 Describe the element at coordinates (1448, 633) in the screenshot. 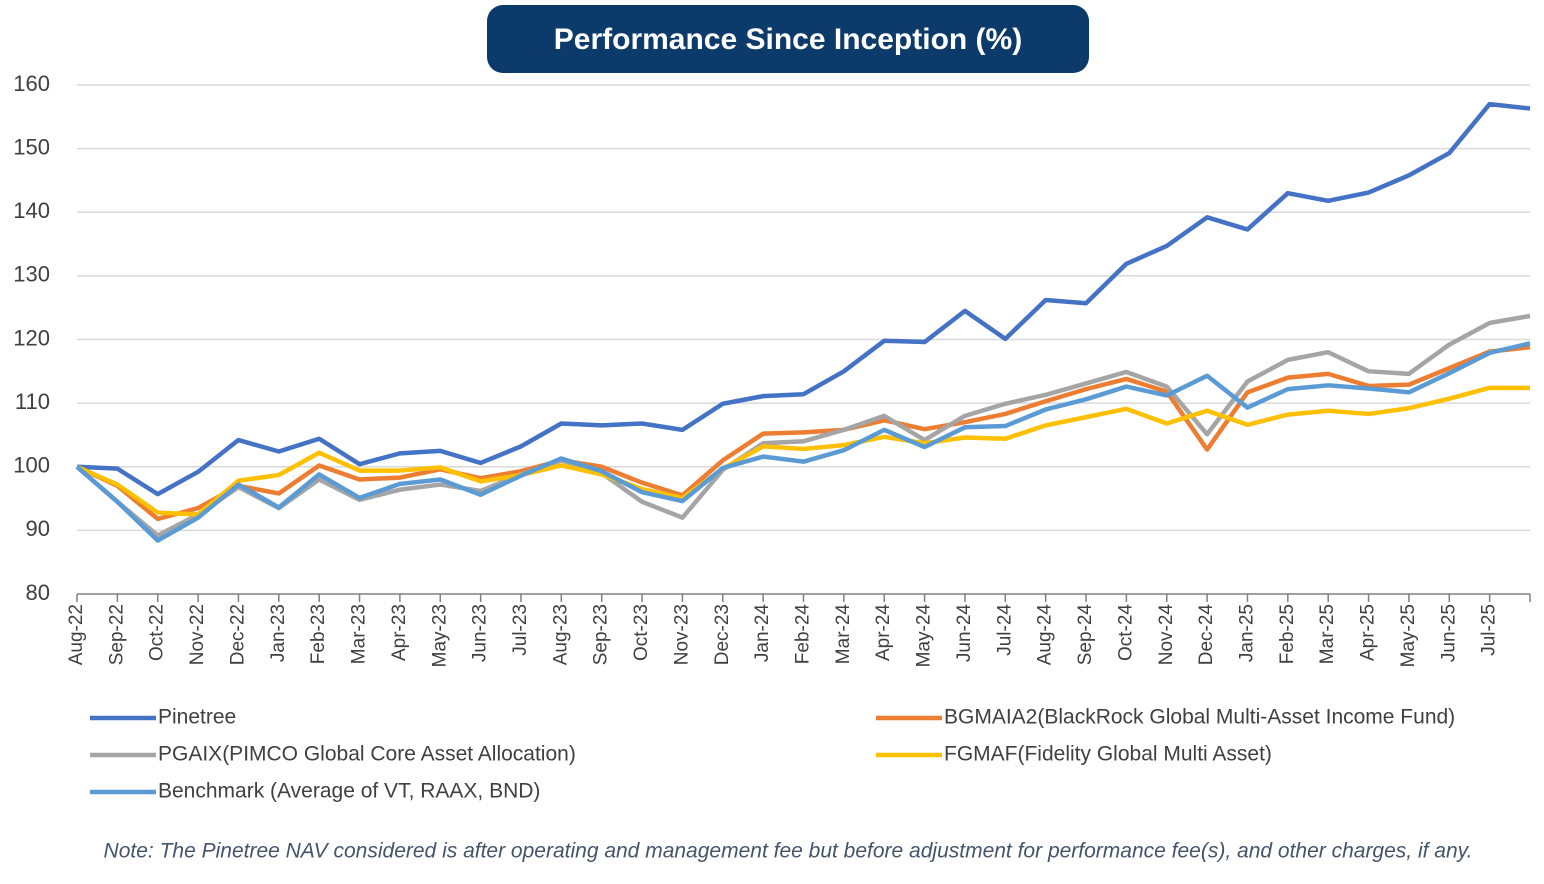

I see `x-tick-label: Jun-25` at that location.